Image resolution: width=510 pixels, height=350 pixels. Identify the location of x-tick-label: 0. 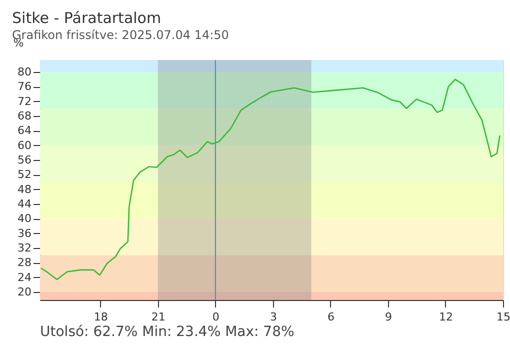
(216, 317).